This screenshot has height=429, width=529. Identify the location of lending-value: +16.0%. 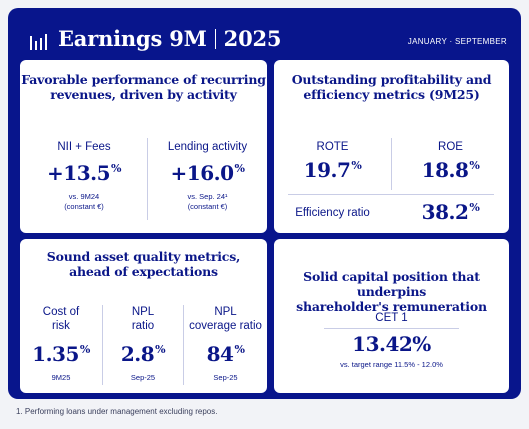
(207, 173).